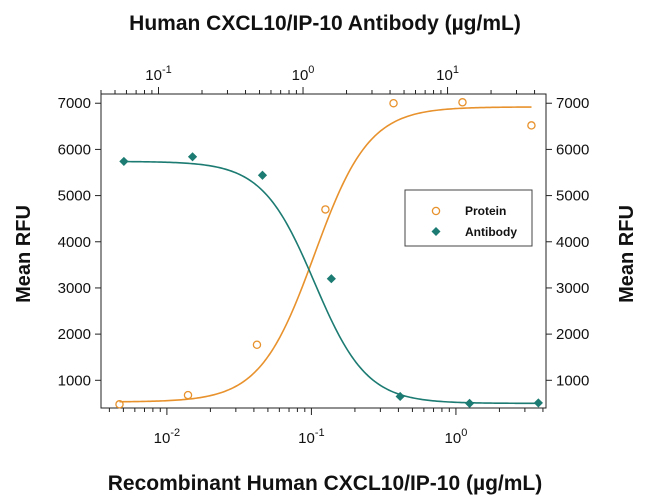 The width and height of the screenshot is (650, 504). Describe the element at coordinates (325, 483) in the screenshot. I see `bottom-axis-title: Recombinant Human CXCL10/IP-10 (µg/mL)` at that location.